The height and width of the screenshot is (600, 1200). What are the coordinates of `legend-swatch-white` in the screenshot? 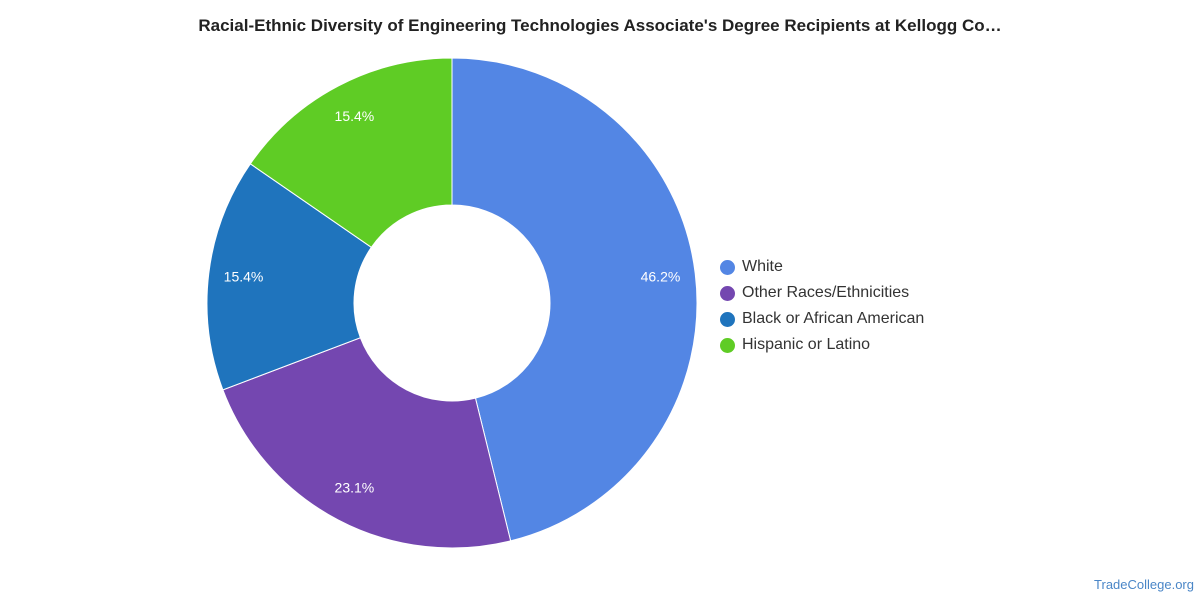 It's located at (727, 267).